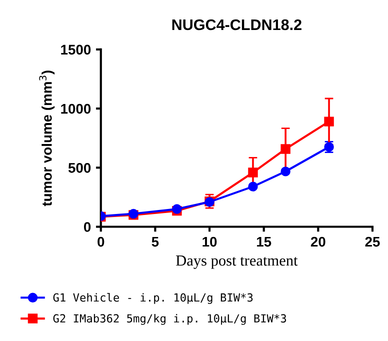  What do you see at coordinates (169, 319) in the screenshot?
I see `legend-label: G2 IMab362 5mg/kg i.p. 10μL/g BIW*3` at bounding box center [169, 319].